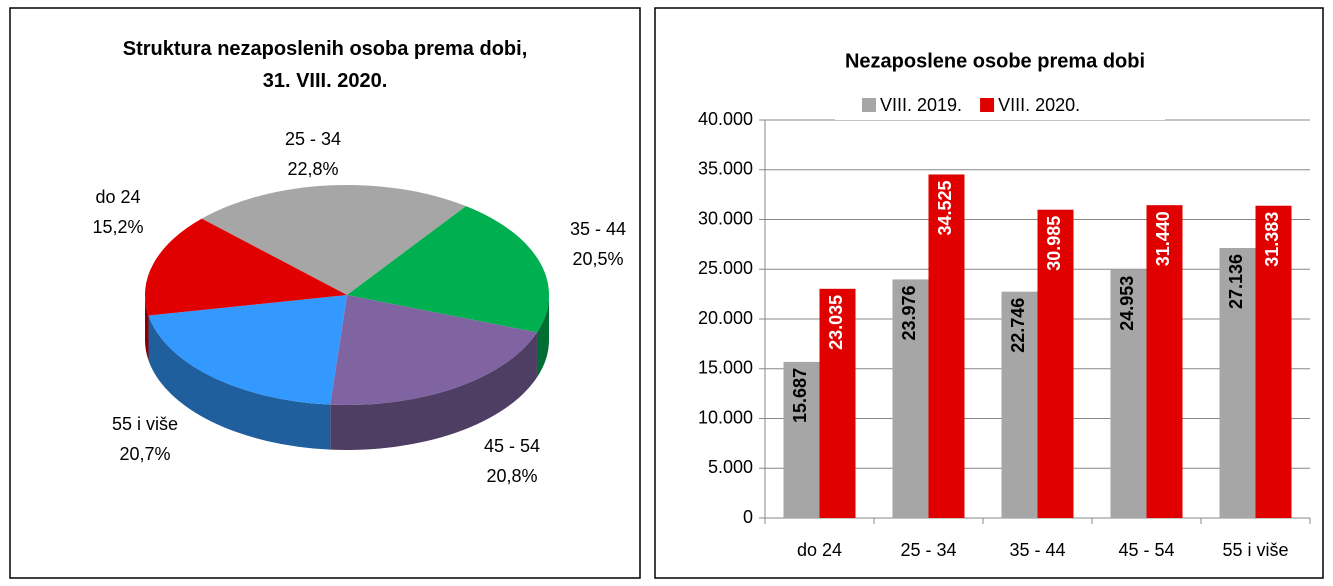 Image resolution: width=1333 pixels, height=586 pixels. What do you see at coordinates (598, 229) in the screenshot?
I see `pie-label: 35 - 44` at bounding box center [598, 229].